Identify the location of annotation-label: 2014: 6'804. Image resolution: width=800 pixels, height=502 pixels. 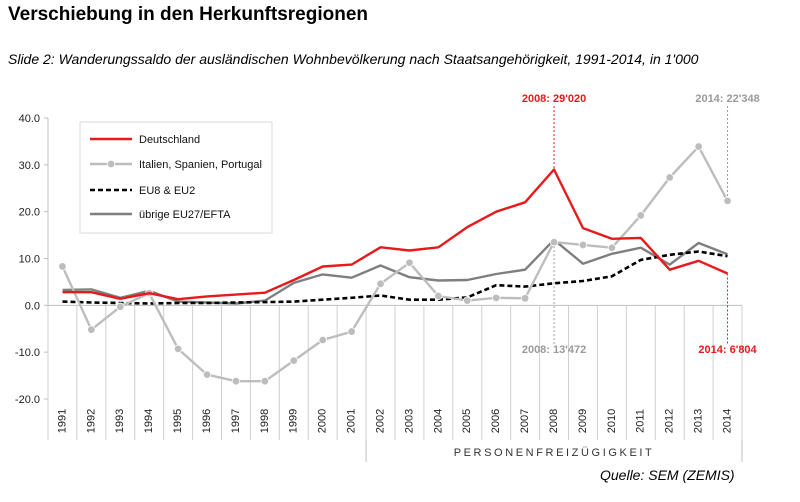
(727, 350).